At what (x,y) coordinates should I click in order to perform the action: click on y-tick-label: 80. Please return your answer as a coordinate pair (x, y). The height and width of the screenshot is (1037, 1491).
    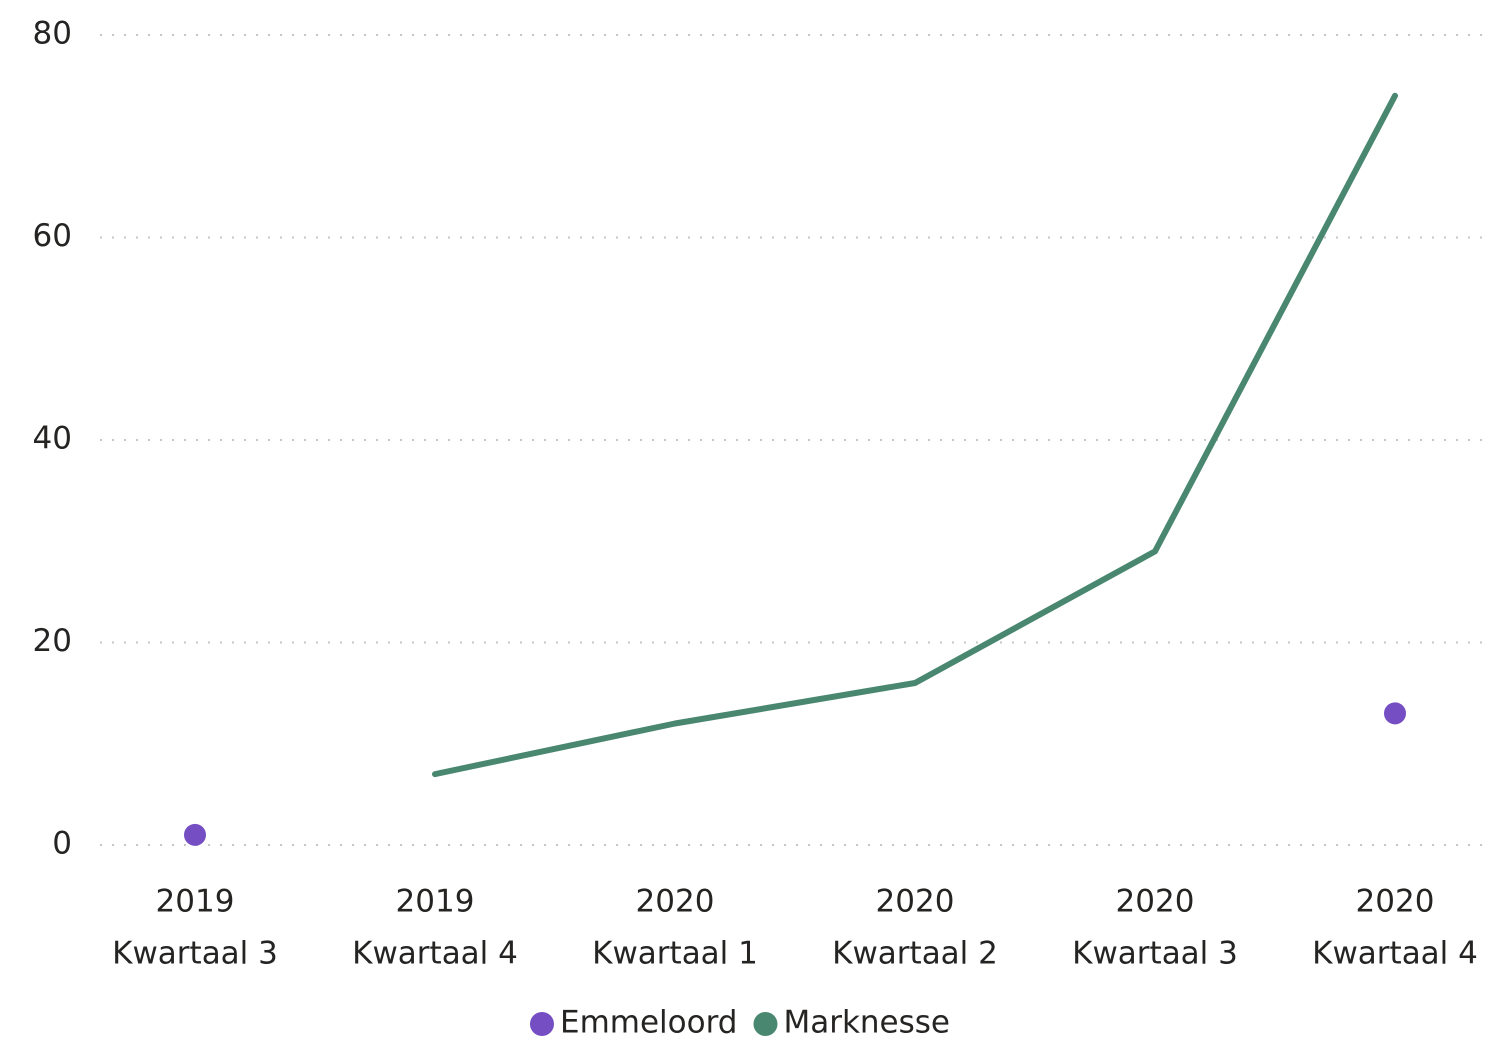
    Looking at the image, I should click on (52, 34).